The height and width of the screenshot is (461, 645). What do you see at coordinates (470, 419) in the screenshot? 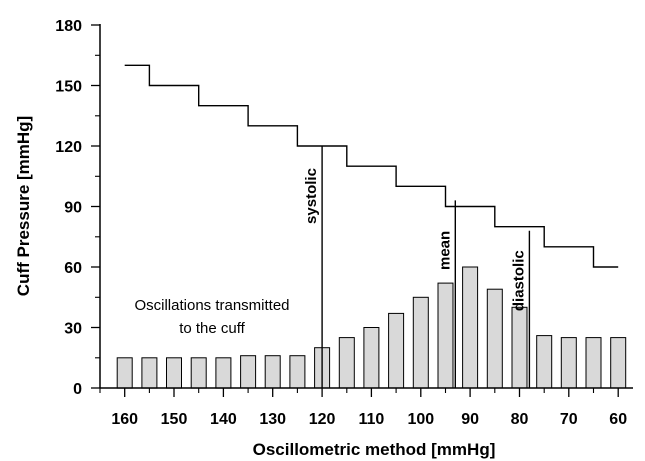
I see `x-tick-label: 90` at bounding box center [470, 419].